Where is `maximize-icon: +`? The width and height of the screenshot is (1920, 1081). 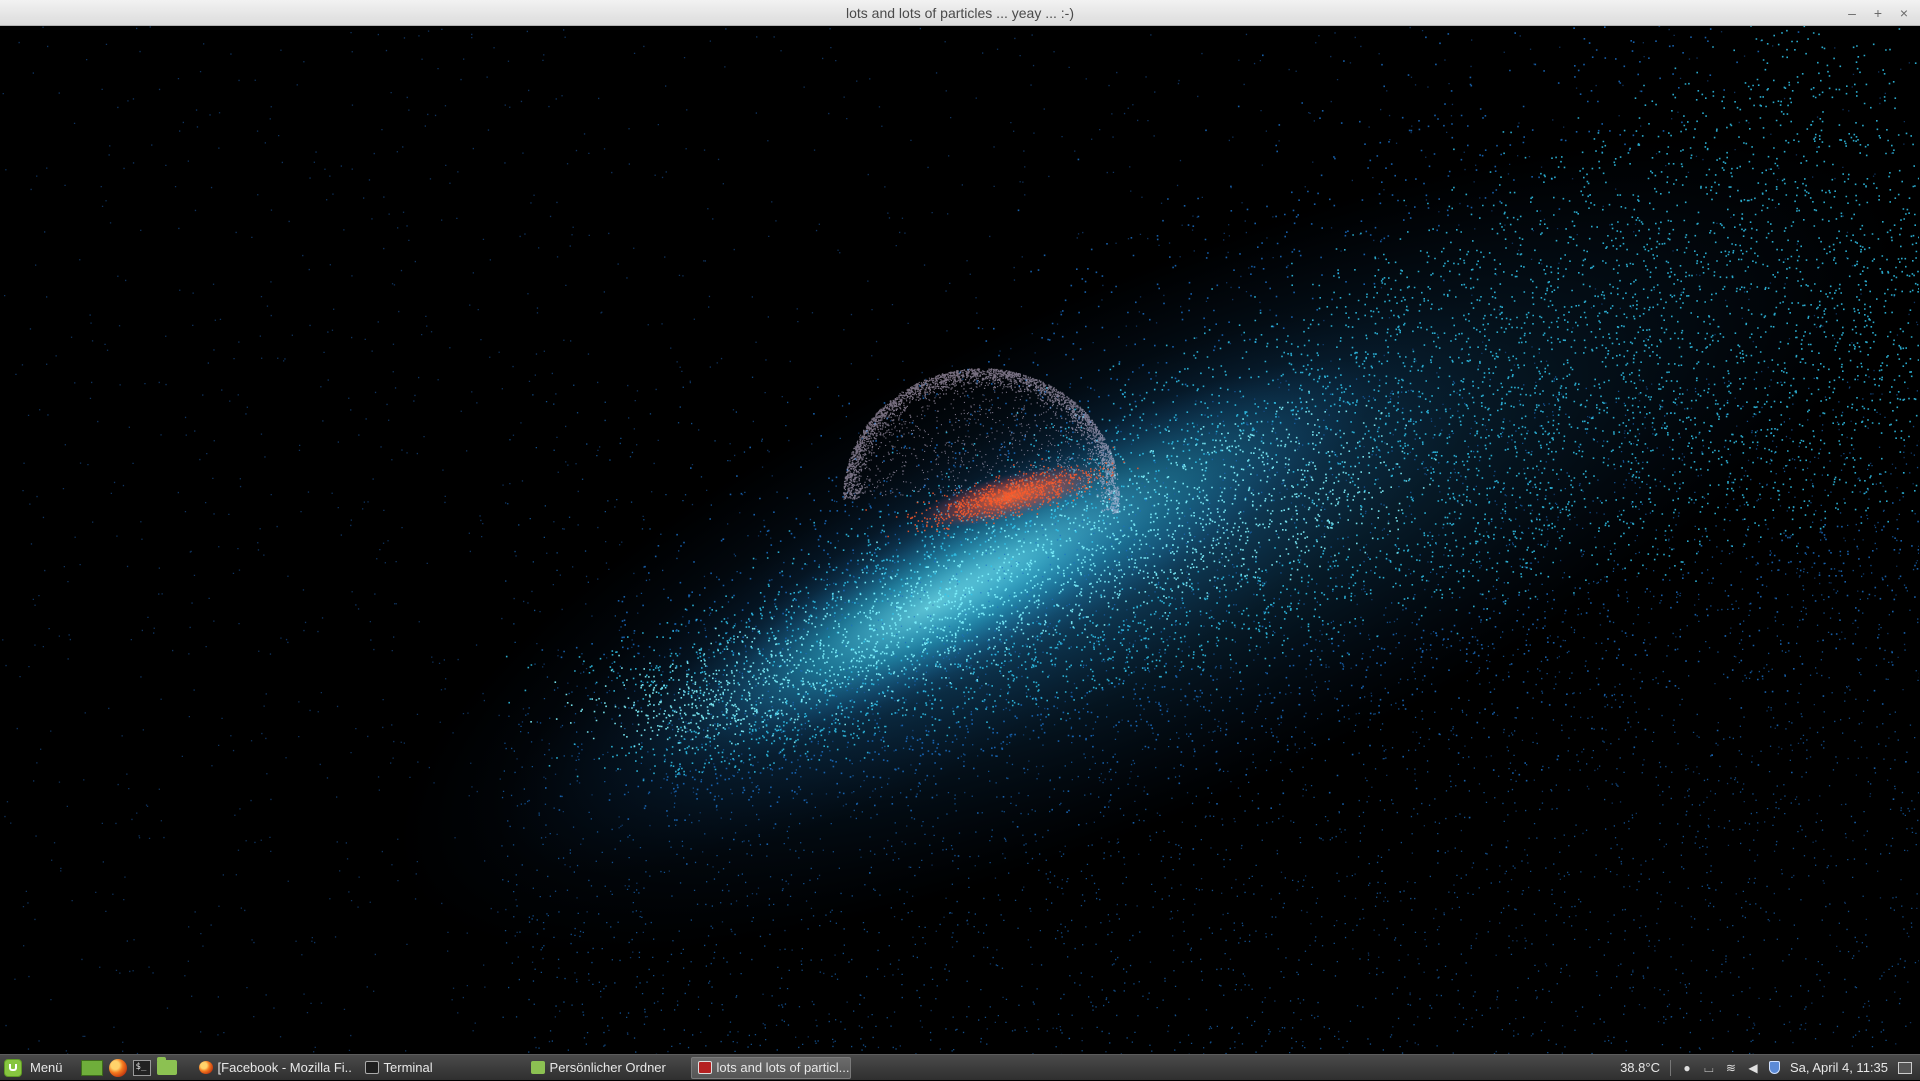 maximize-icon: + is located at coordinates (1878, 13).